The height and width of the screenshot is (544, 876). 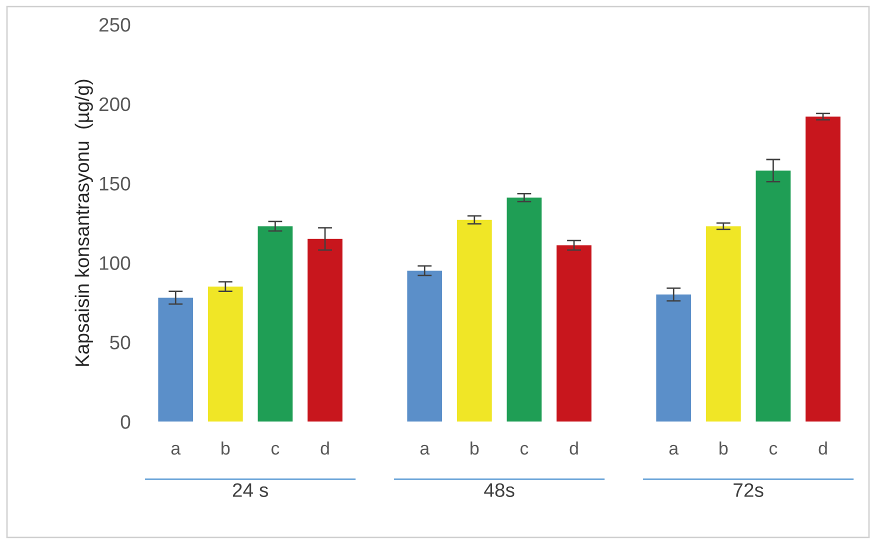 What do you see at coordinates (275, 449) in the screenshot?
I see `series-label: c` at bounding box center [275, 449].